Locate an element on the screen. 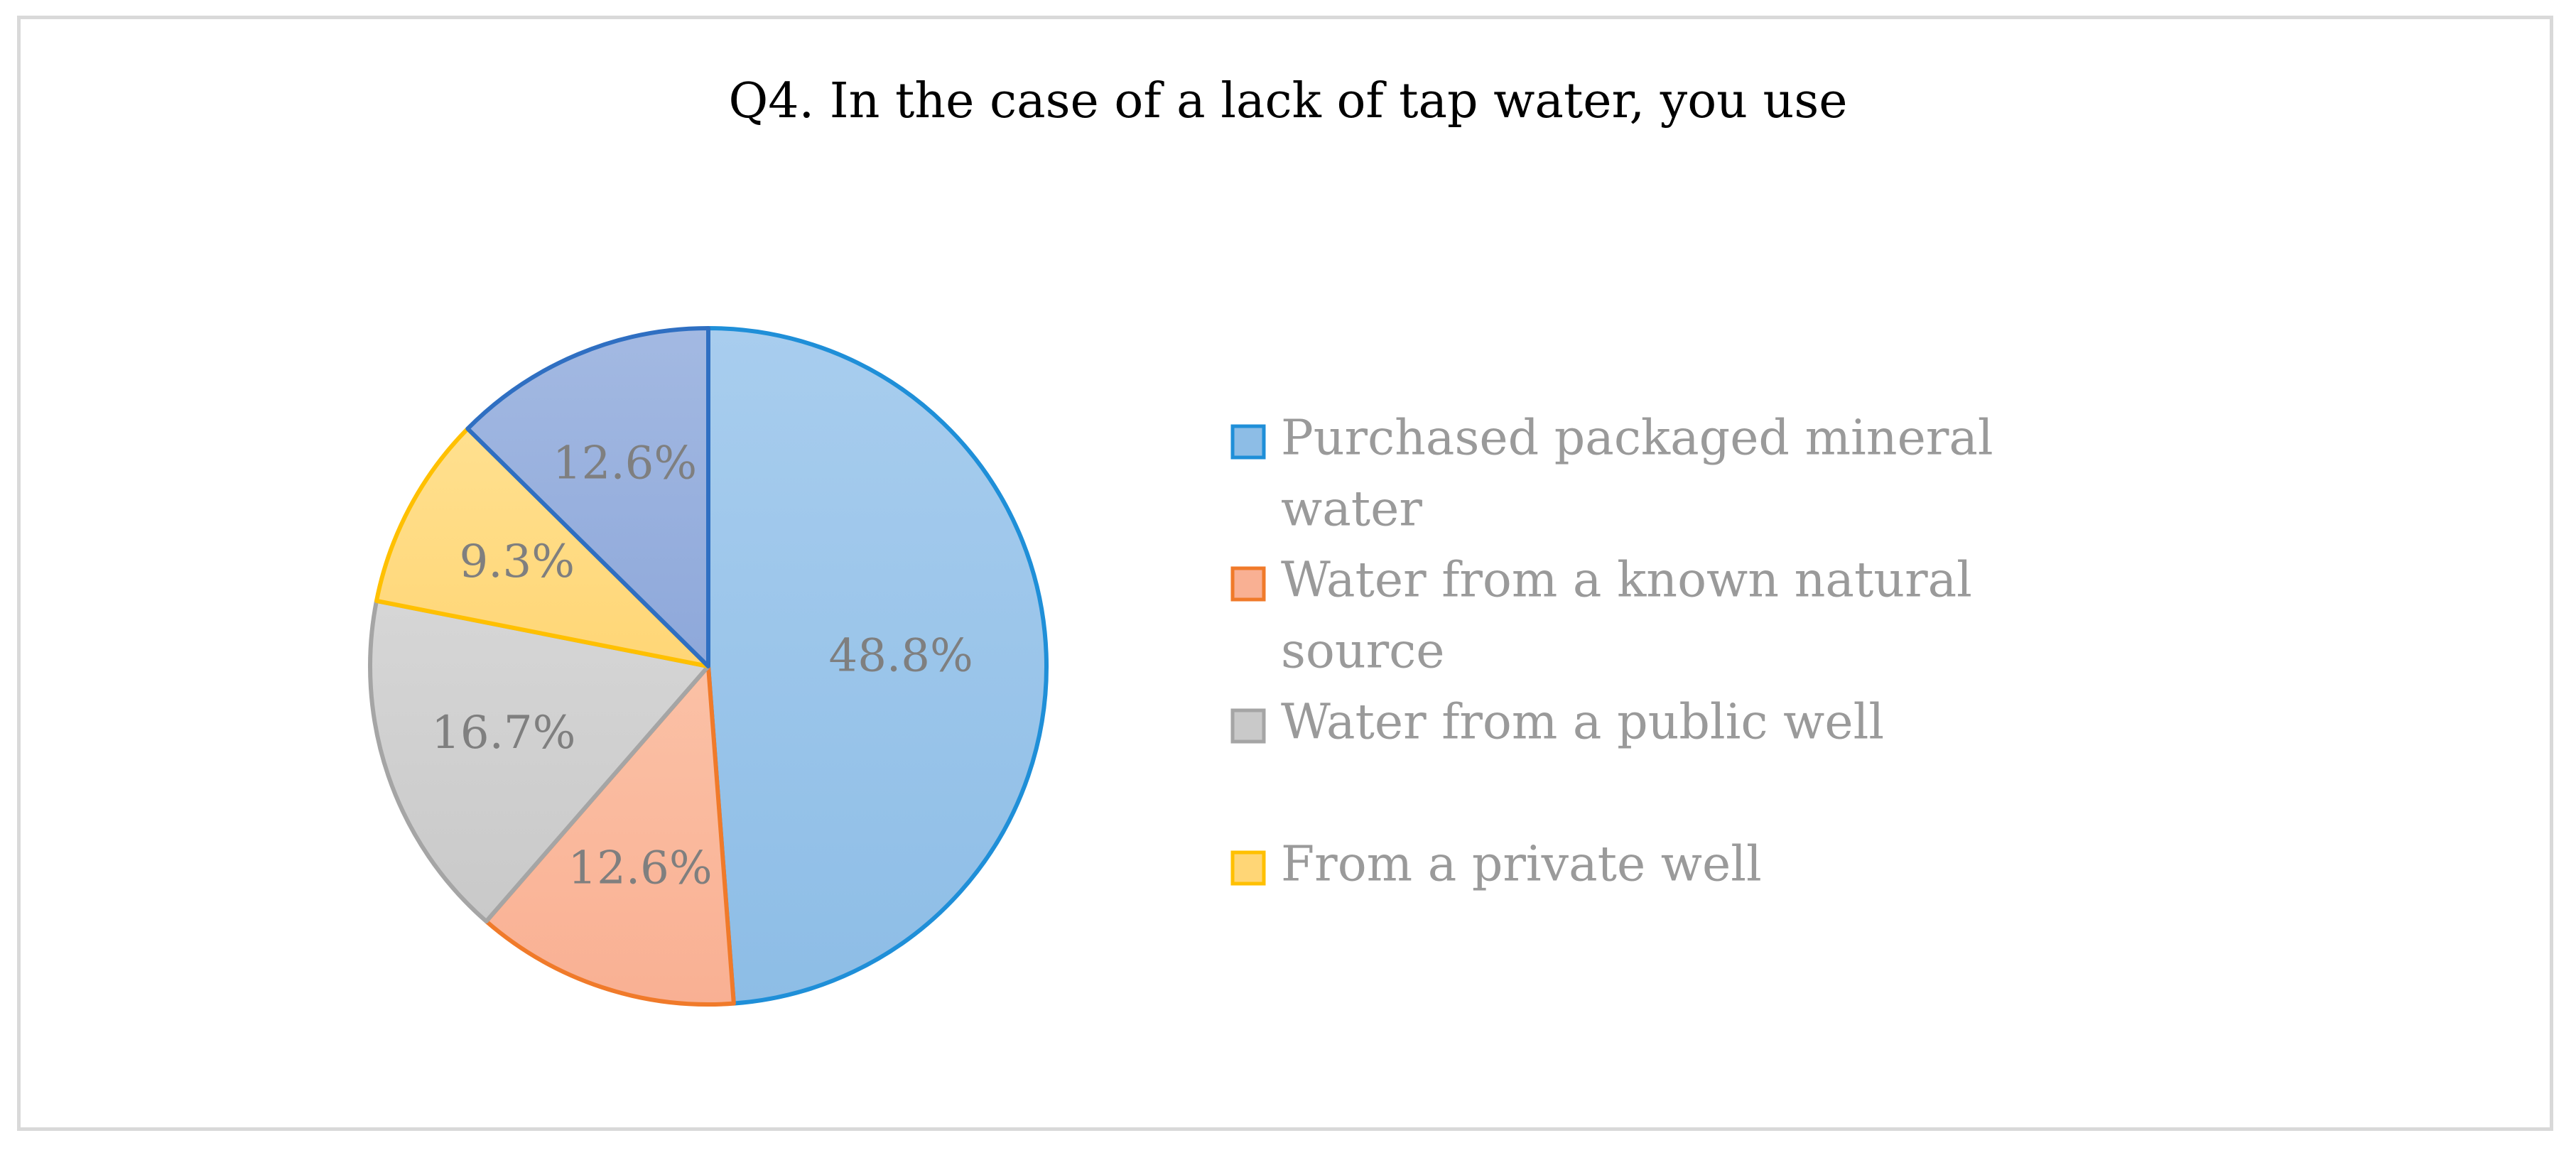  legend-label-1-line-1: Purchased packaged mineral is located at coordinates (1637, 439).